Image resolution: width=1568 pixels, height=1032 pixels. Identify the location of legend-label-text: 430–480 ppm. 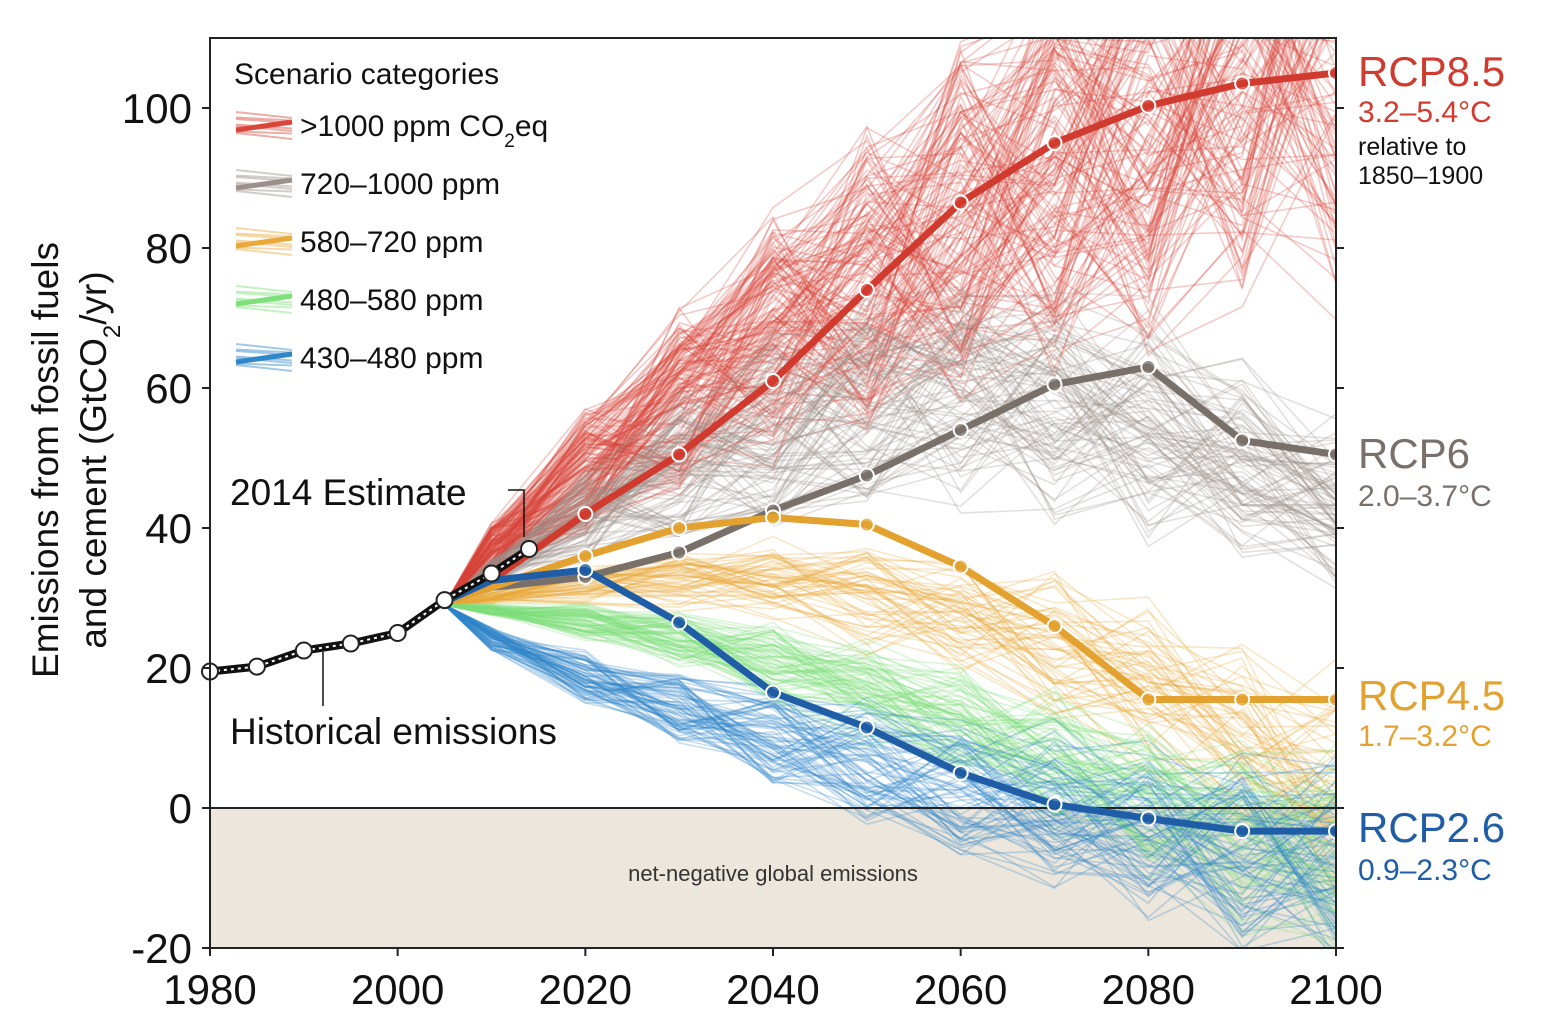
(392, 358).